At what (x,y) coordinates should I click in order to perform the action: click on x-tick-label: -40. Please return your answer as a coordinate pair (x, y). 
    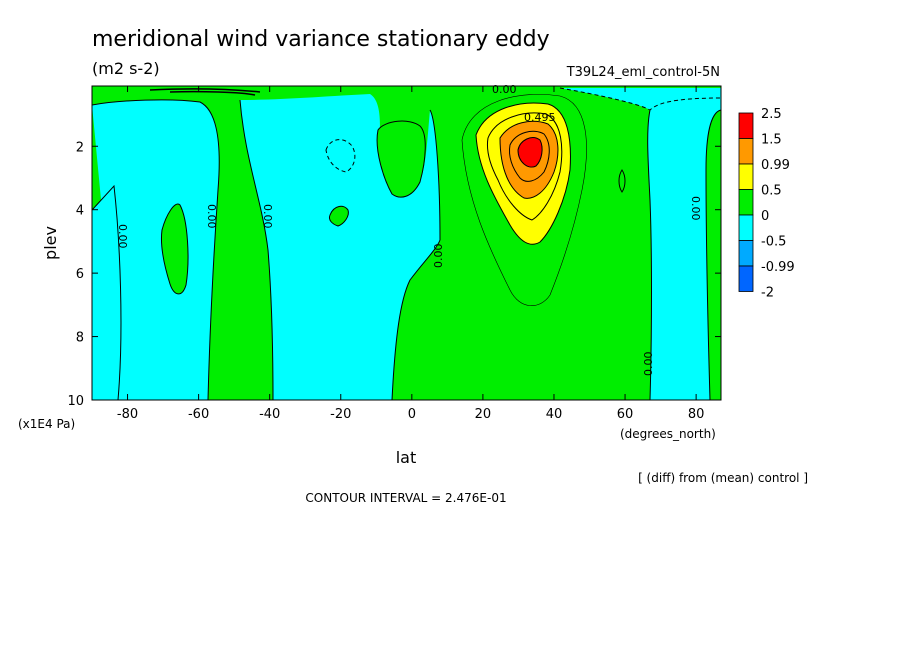
    Looking at the image, I should click on (269, 414).